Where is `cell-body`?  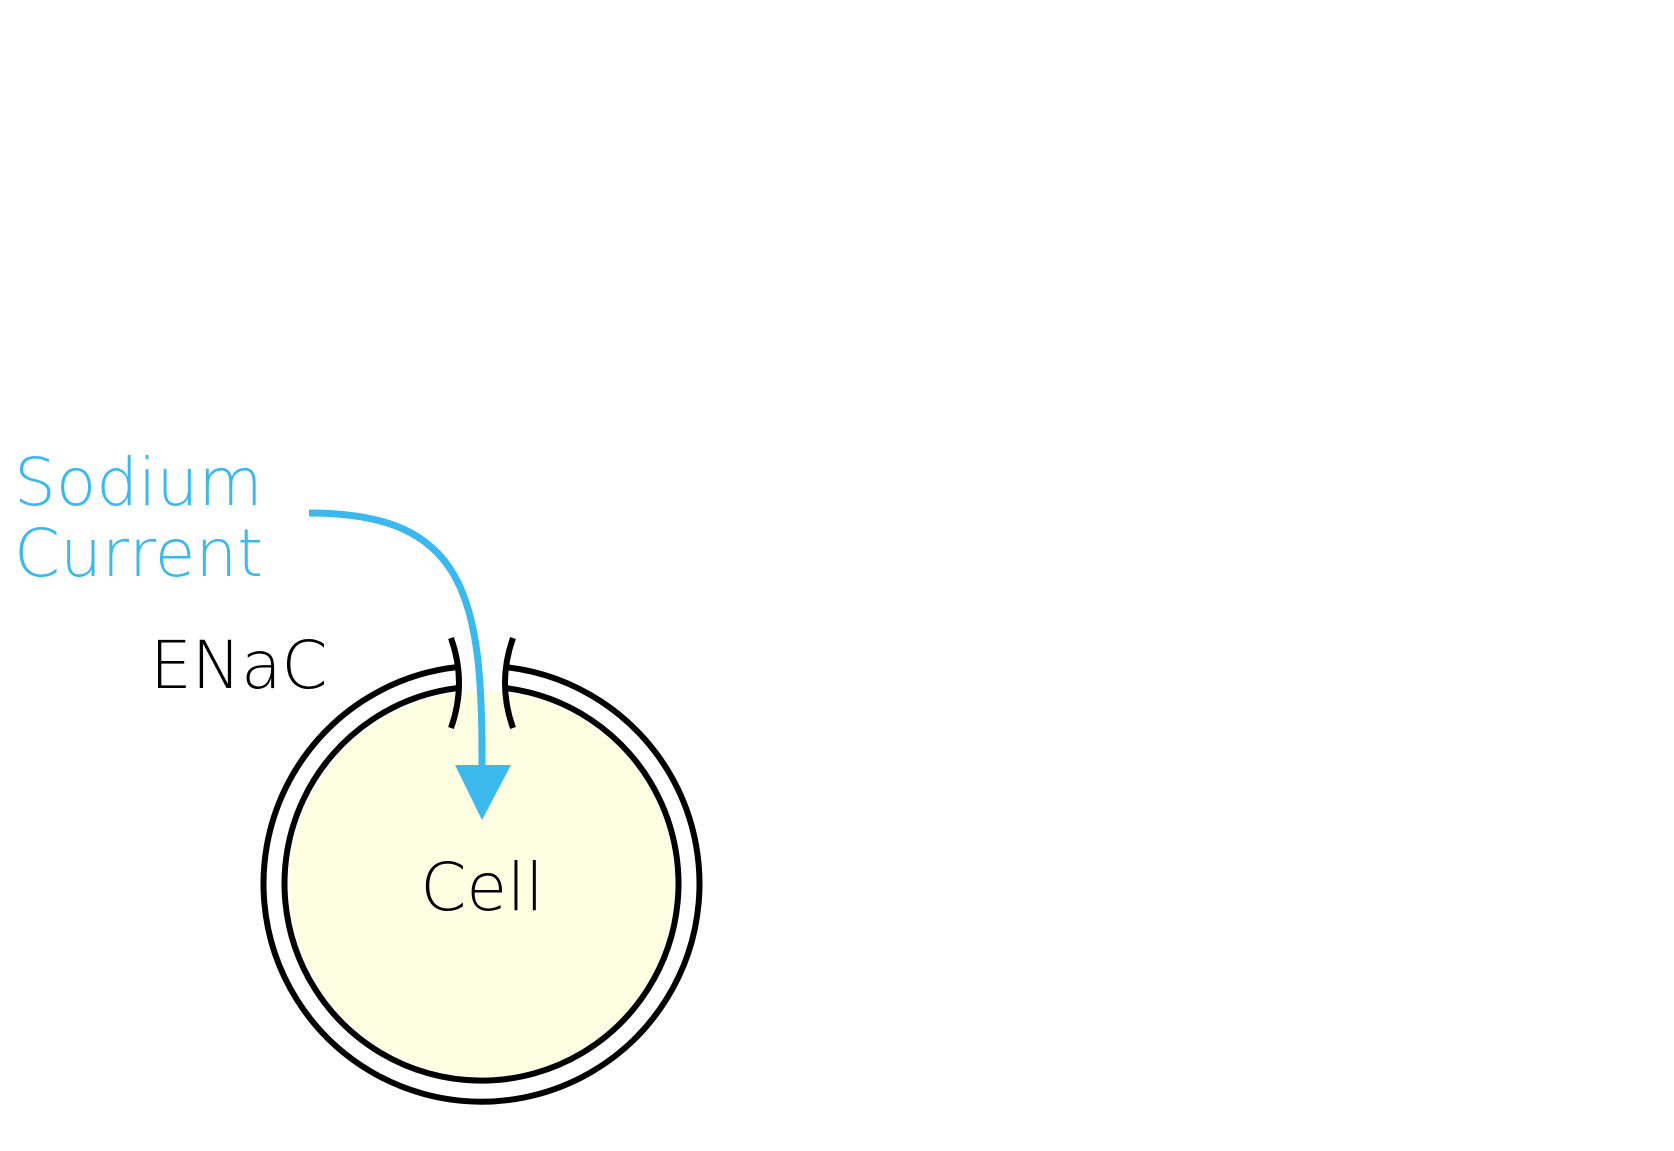 cell-body is located at coordinates (482, 884).